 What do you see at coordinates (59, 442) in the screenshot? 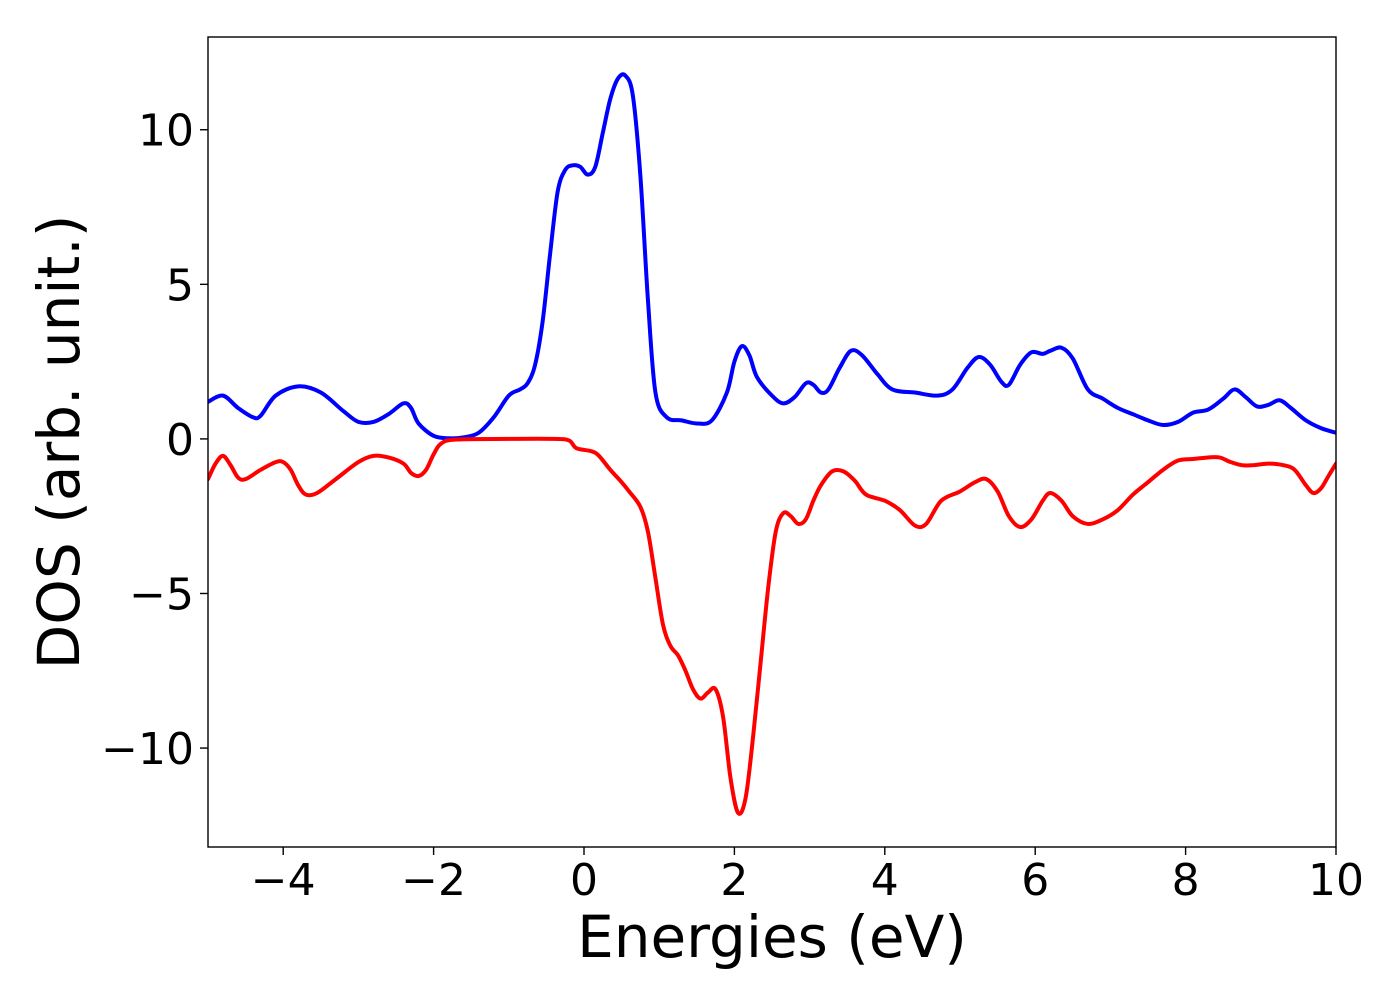
I see `y-axis-title: DOS (arb. unit.)` at bounding box center [59, 442].